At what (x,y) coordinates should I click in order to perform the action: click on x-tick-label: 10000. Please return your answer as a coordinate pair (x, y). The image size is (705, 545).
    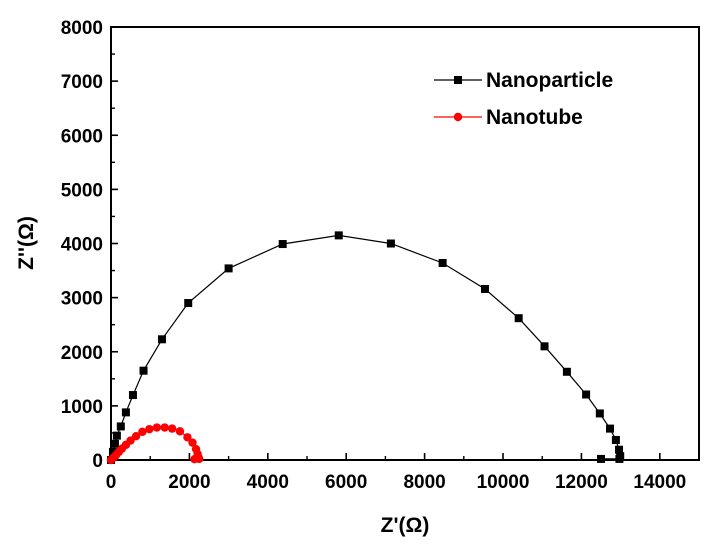
    Looking at the image, I should click on (503, 482).